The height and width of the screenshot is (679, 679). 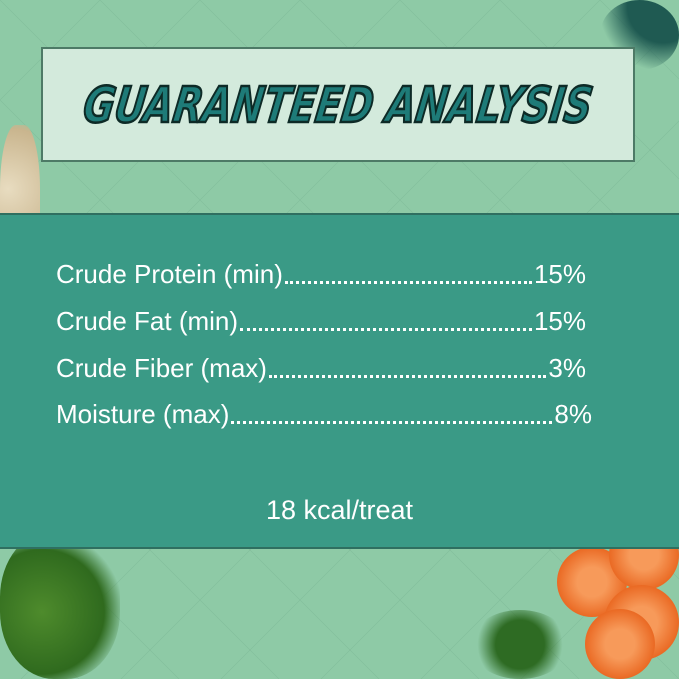 What do you see at coordinates (339, 510) in the screenshot?
I see `calories-text: 18 kcal/treat` at bounding box center [339, 510].